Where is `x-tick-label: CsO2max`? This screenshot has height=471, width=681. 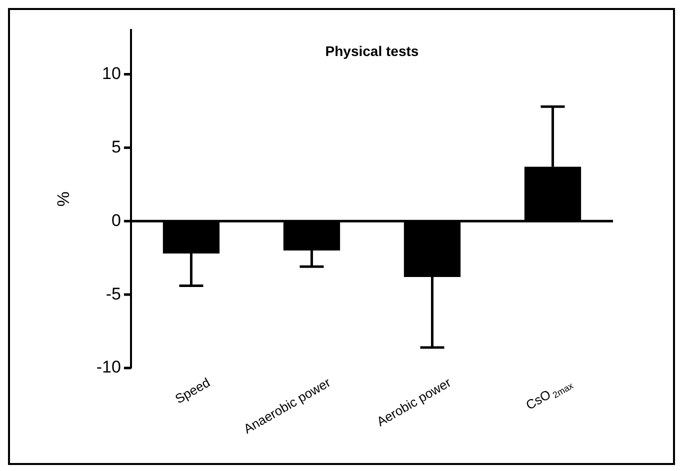 x-tick-label: CsO2max is located at coordinates (549, 396).